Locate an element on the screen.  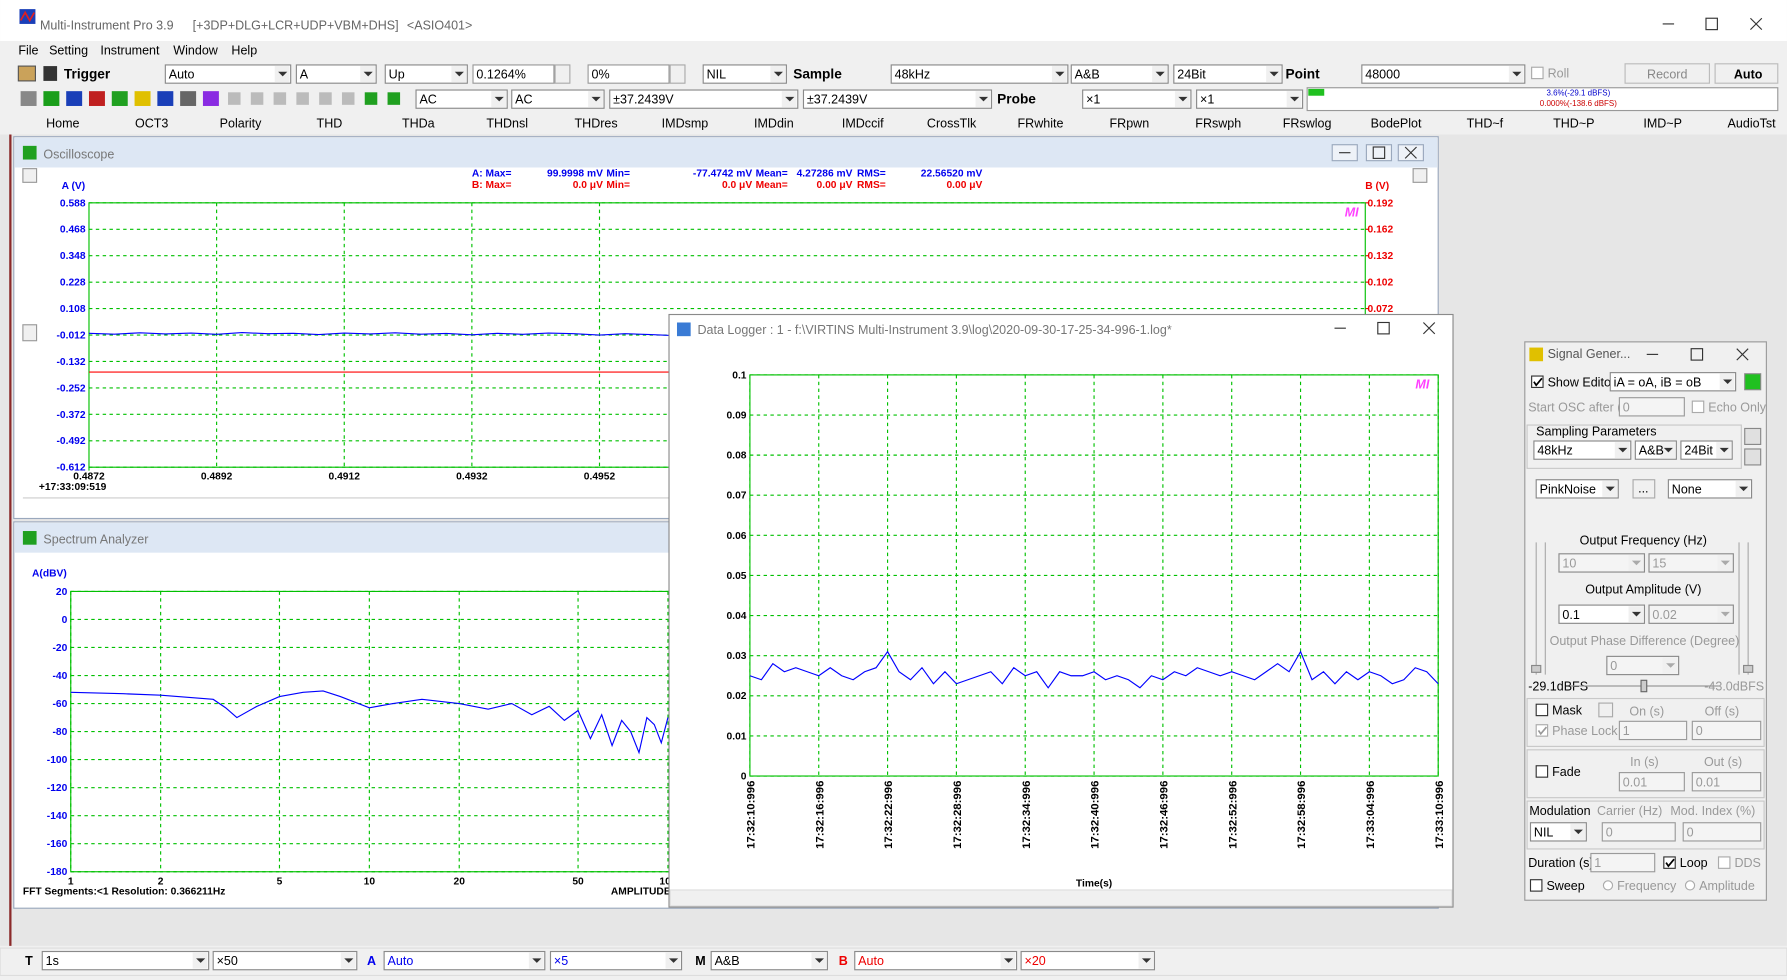
menu-item: File is located at coordinates (28, 51).